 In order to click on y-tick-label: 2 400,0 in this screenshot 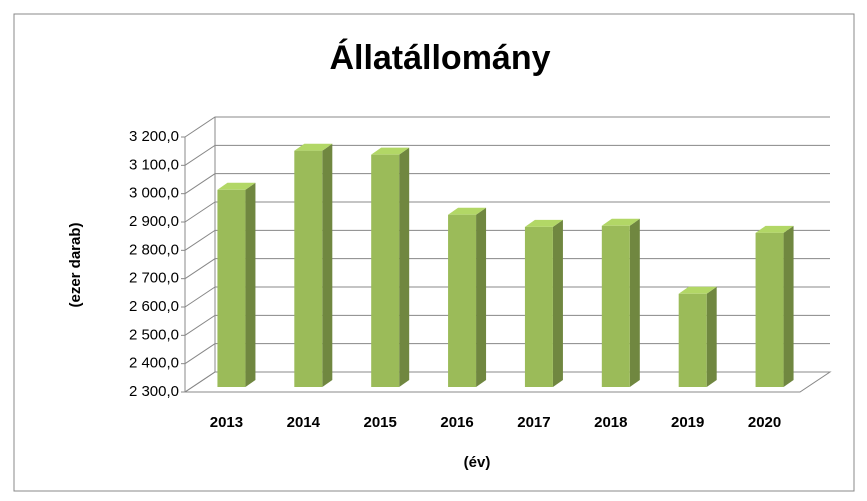, I will do `click(154, 363)`.